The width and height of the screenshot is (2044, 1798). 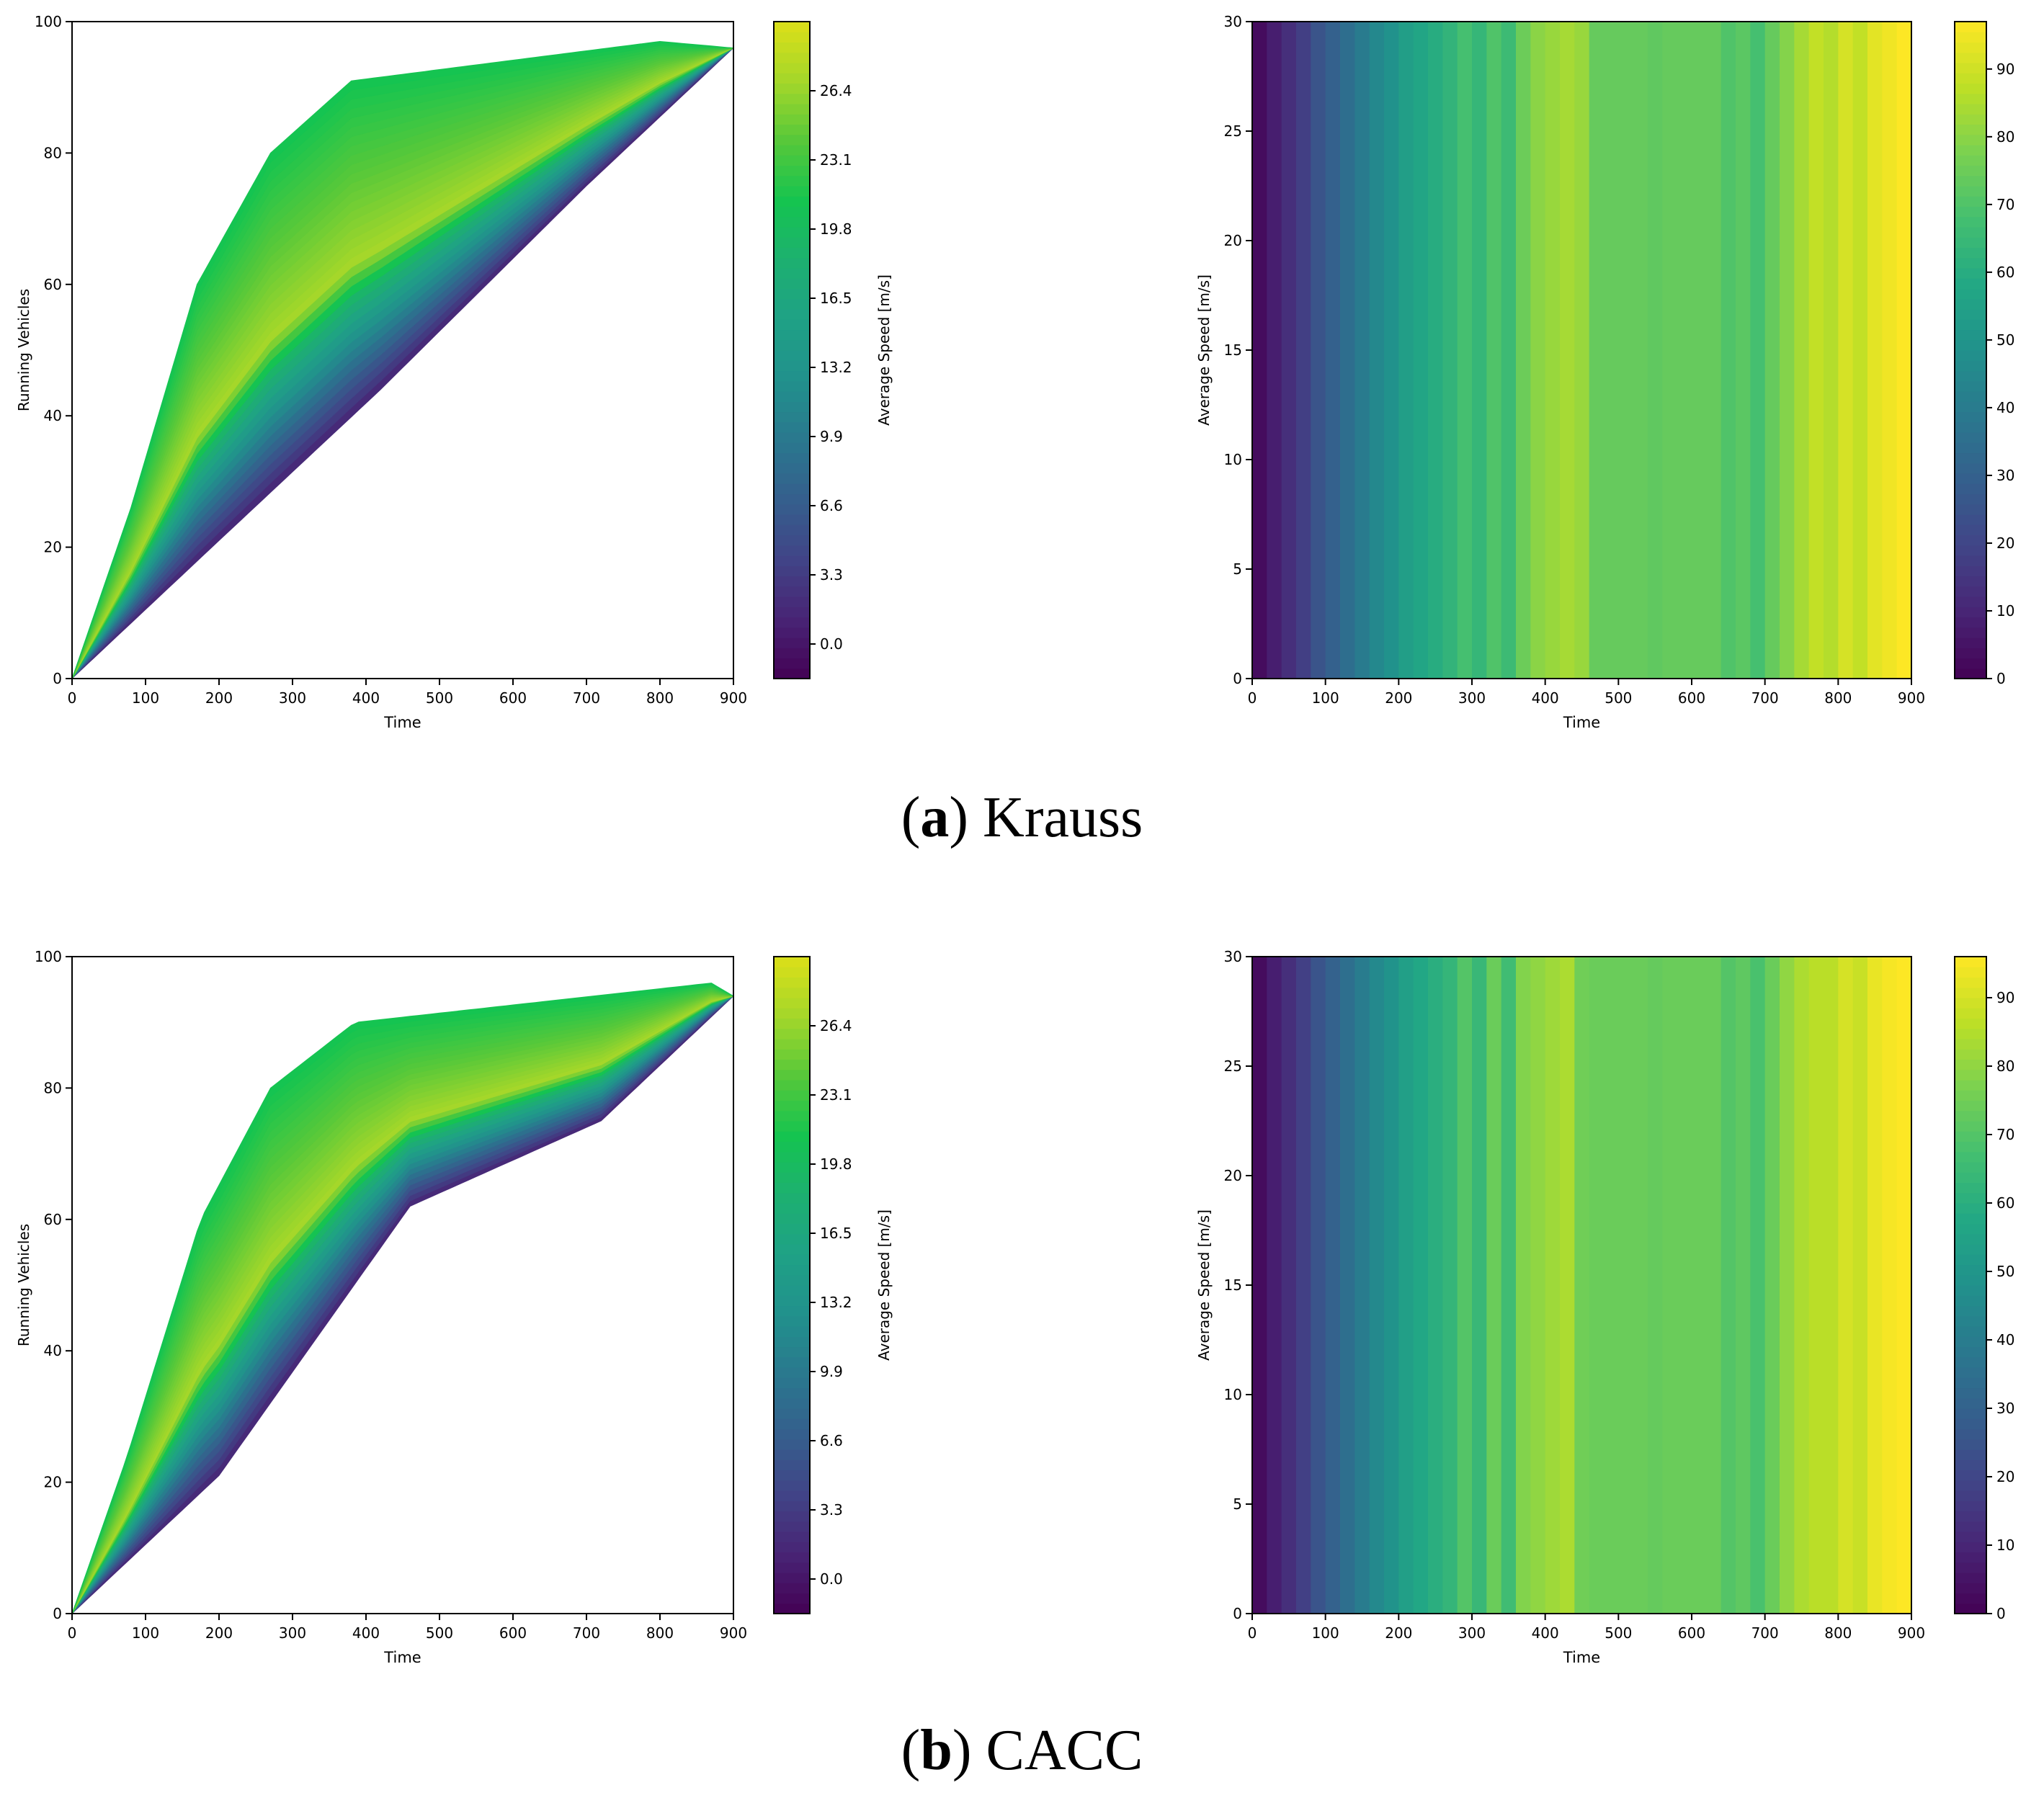 What do you see at coordinates (1233, 459) in the screenshot?
I see `a-right-ytick-label: 10` at bounding box center [1233, 459].